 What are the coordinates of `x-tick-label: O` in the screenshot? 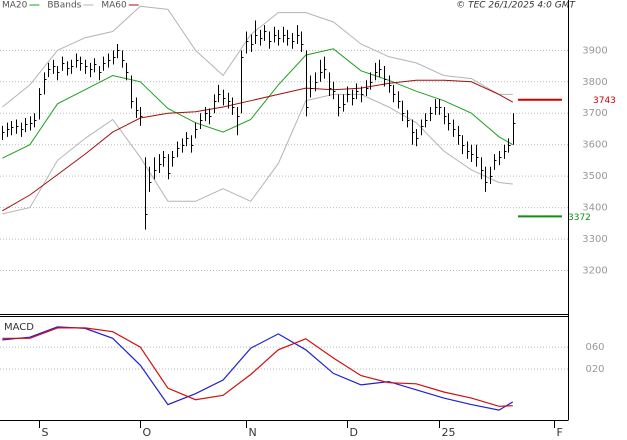 It's located at (147, 432).